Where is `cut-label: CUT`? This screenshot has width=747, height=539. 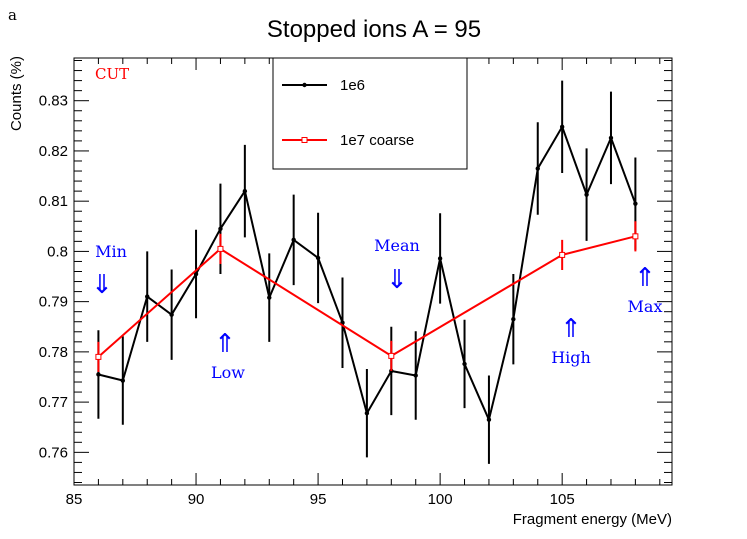 cut-label: CUT is located at coordinates (112, 74).